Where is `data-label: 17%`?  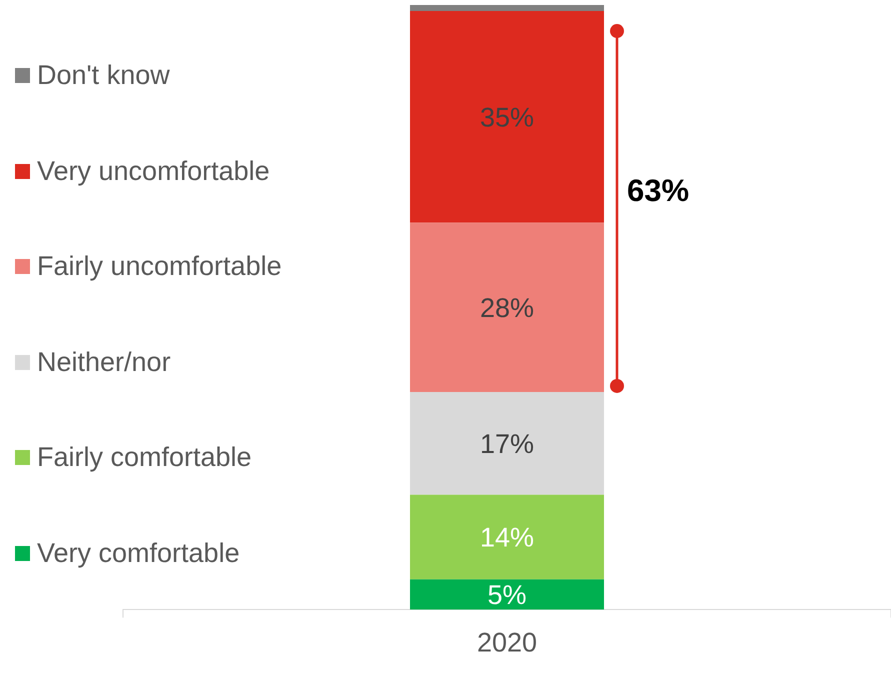 data-label: 17% is located at coordinates (507, 443).